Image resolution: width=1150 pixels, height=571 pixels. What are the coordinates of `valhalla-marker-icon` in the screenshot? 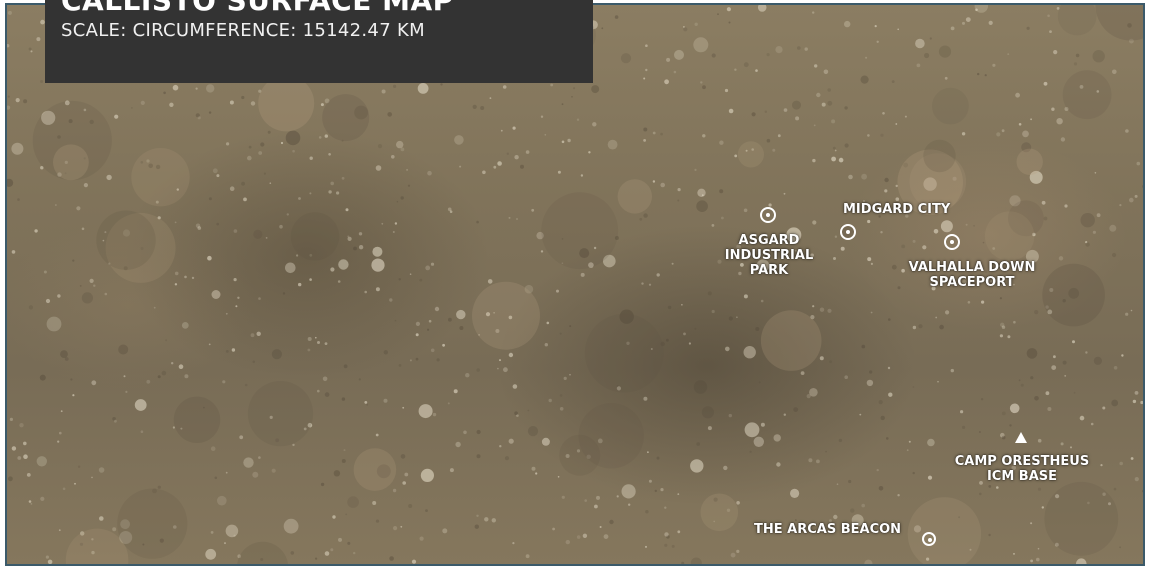 It's located at (952, 242).